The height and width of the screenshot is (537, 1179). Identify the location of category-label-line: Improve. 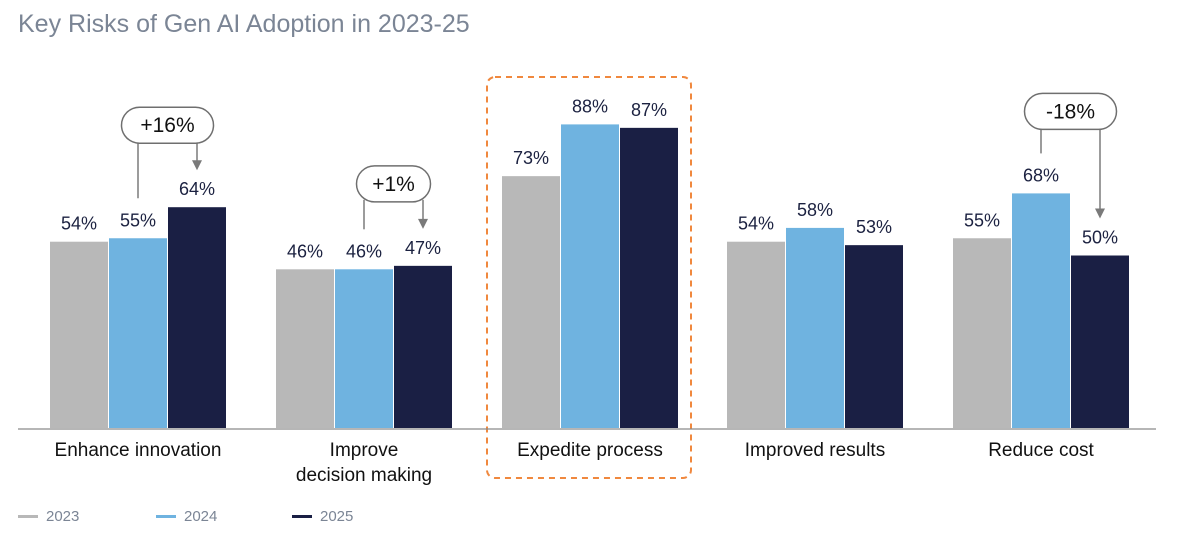
(364, 450).